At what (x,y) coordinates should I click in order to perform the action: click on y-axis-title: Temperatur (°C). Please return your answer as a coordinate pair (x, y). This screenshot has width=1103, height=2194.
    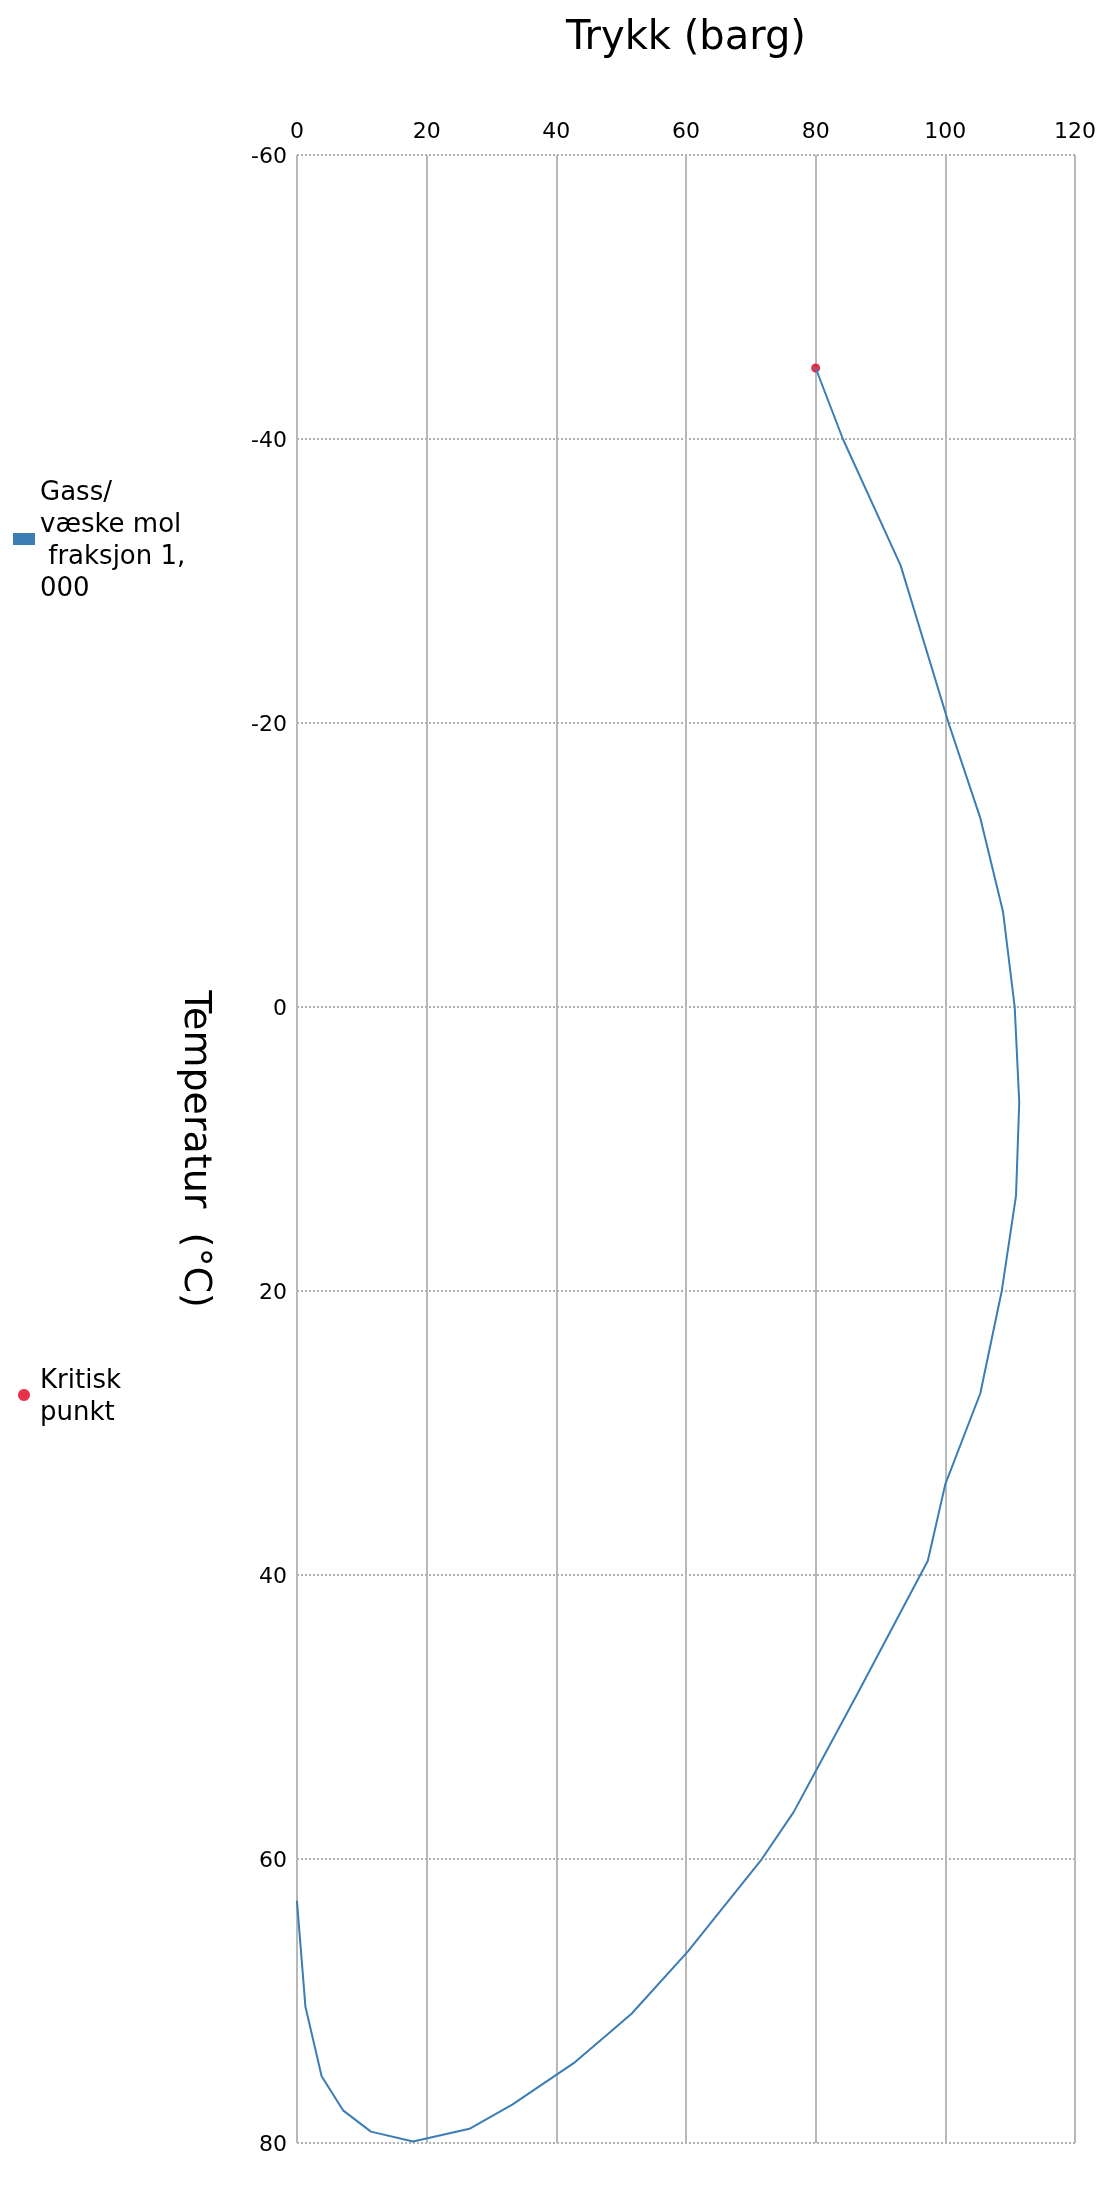
    Looking at the image, I should click on (198, 1148).